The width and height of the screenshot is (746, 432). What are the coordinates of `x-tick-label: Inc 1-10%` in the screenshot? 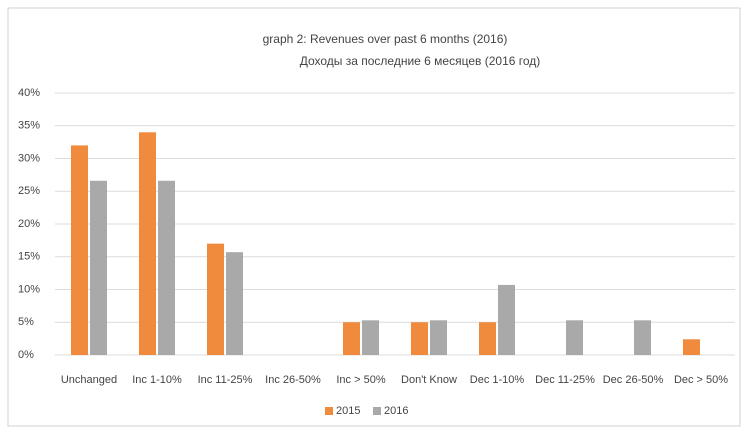 It's located at (157, 380).